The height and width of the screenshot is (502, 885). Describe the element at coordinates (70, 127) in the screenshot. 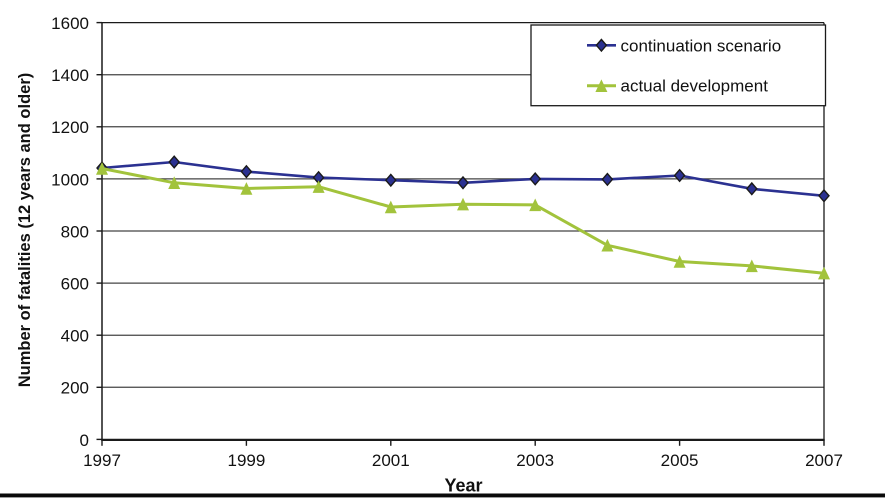

I see `svg-text: 1200` at that location.